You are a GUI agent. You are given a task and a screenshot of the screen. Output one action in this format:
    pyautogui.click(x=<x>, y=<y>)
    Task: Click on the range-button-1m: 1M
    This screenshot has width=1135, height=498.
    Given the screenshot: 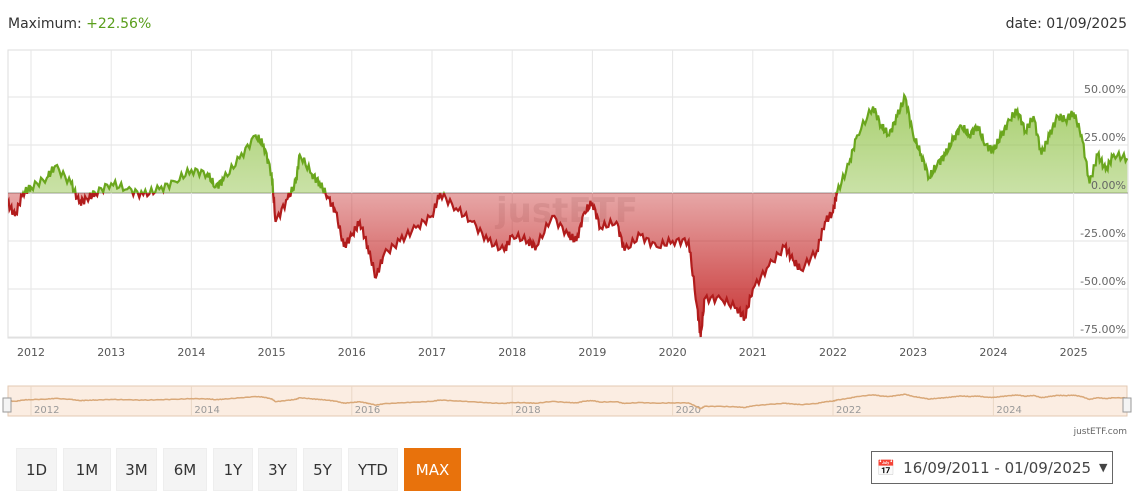 What is the action you would take?
    pyautogui.click(x=87, y=469)
    